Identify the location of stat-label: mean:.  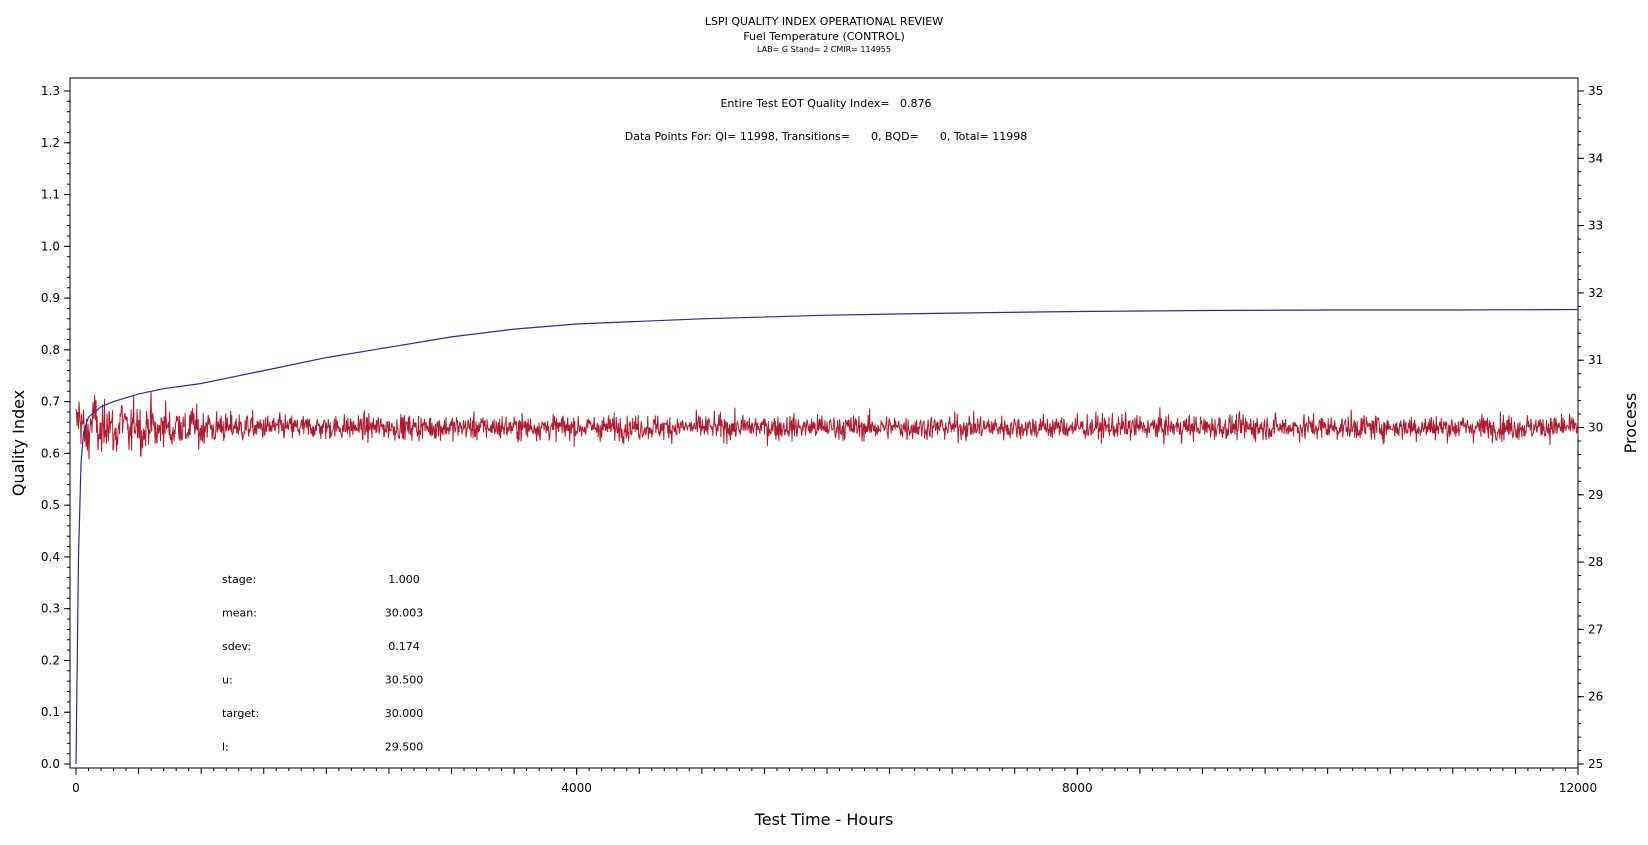
(239, 613).